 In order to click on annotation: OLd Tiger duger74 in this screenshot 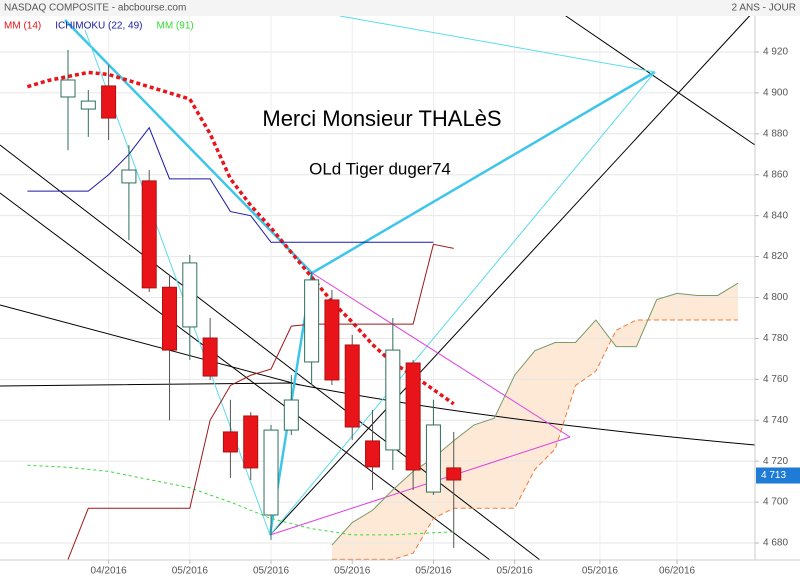, I will do `click(380, 168)`.